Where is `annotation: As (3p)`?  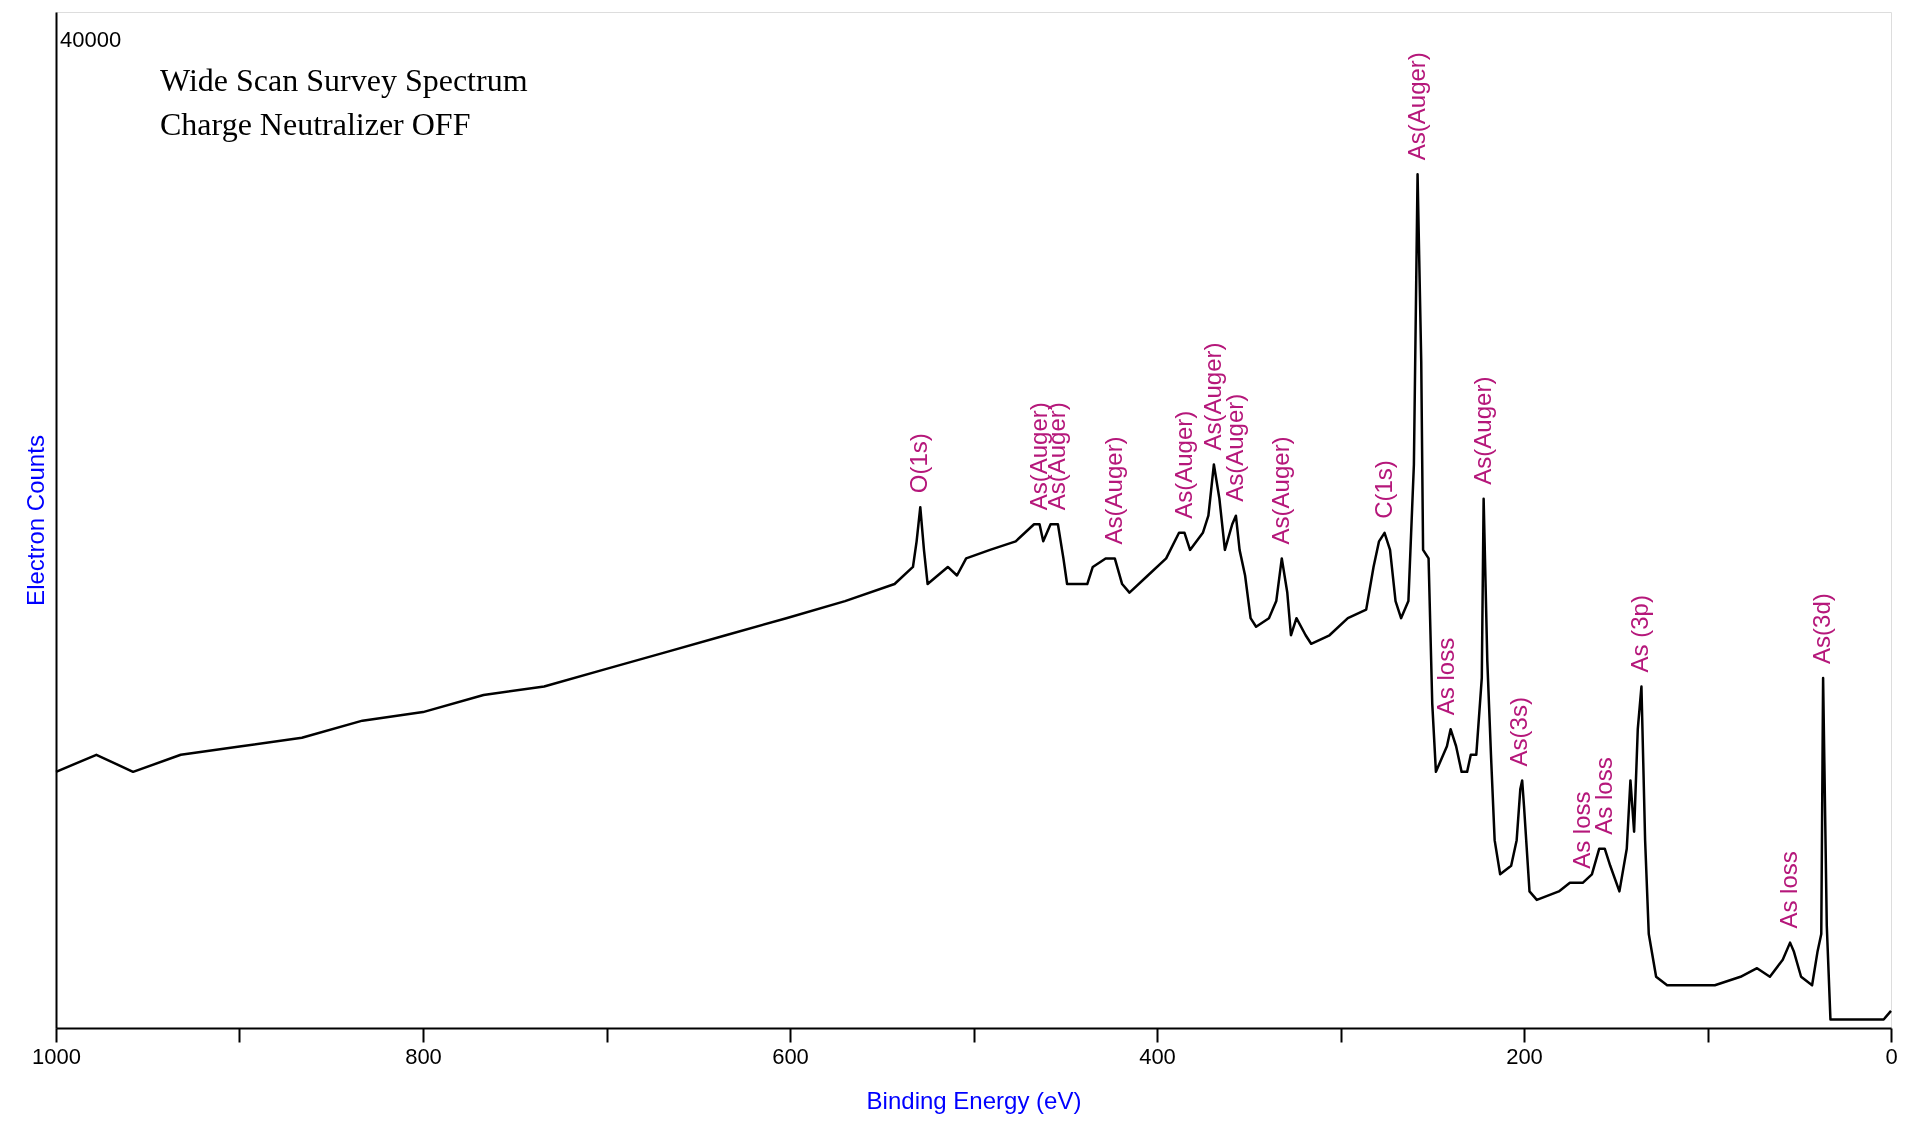 annotation: As (3p) is located at coordinates (1640, 634).